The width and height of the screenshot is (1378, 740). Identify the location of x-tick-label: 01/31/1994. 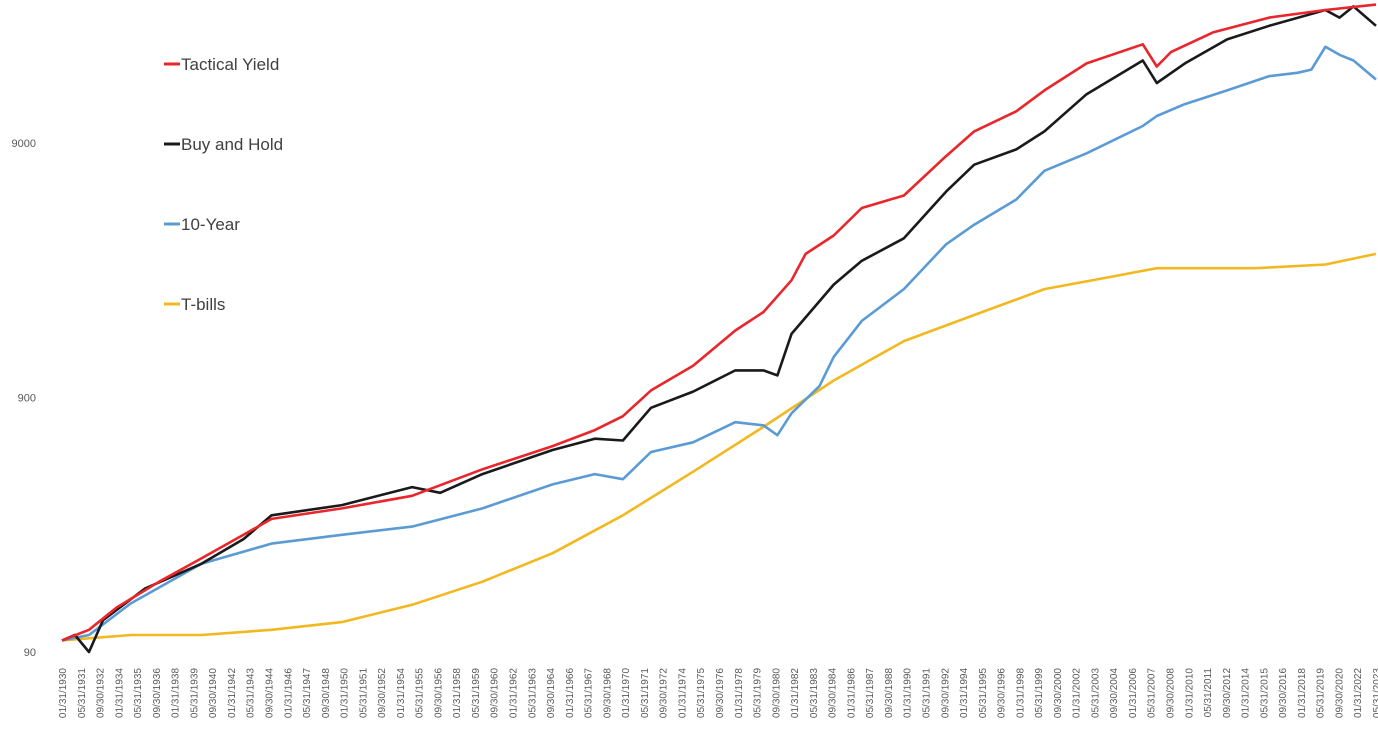
(964, 693).